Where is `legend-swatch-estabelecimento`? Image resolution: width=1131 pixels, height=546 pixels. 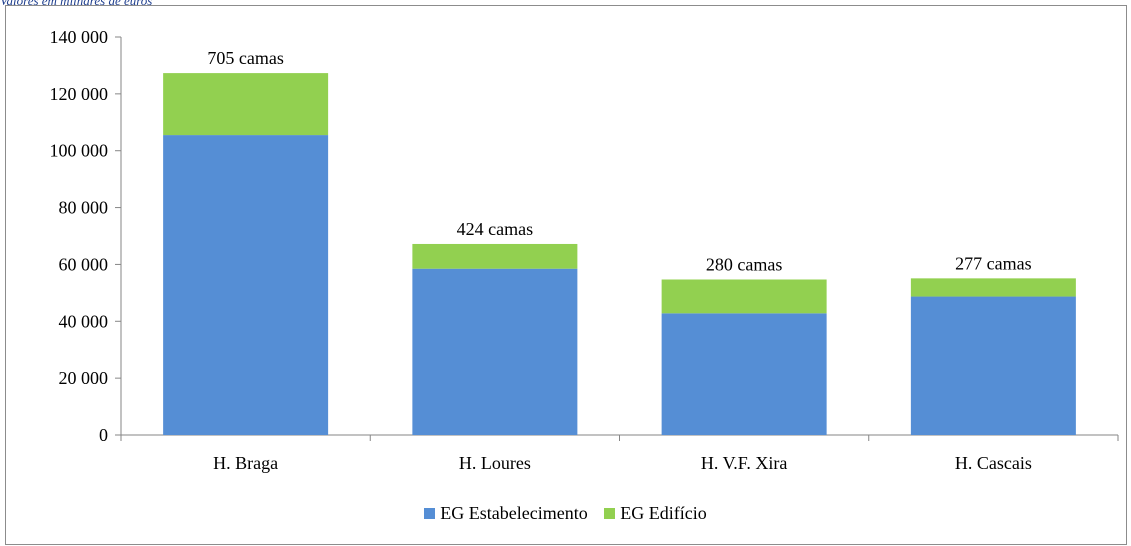
legend-swatch-estabelecimento is located at coordinates (430, 513).